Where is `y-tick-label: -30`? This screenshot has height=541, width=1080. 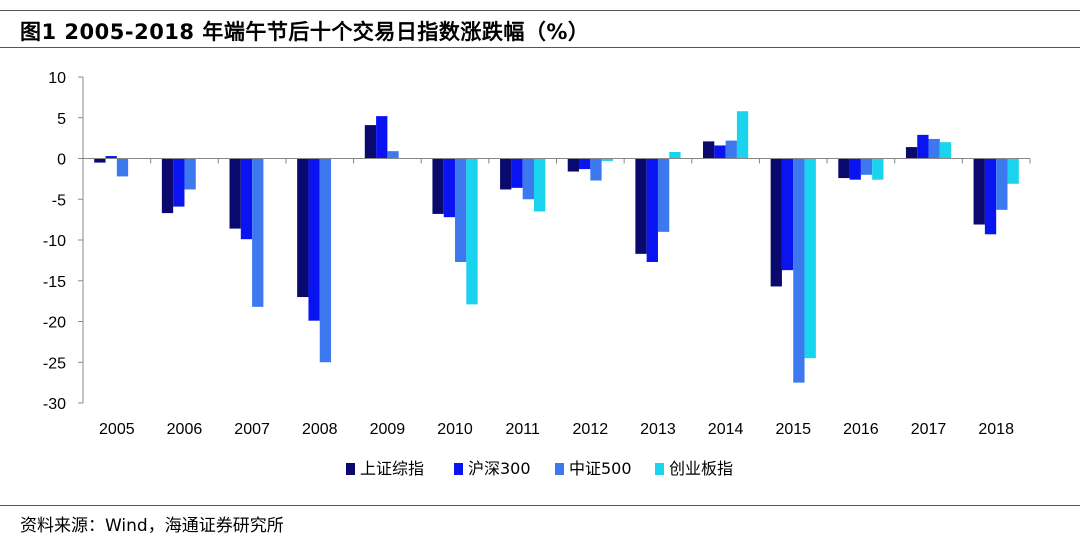
y-tick-label: -30 is located at coordinates (54, 404).